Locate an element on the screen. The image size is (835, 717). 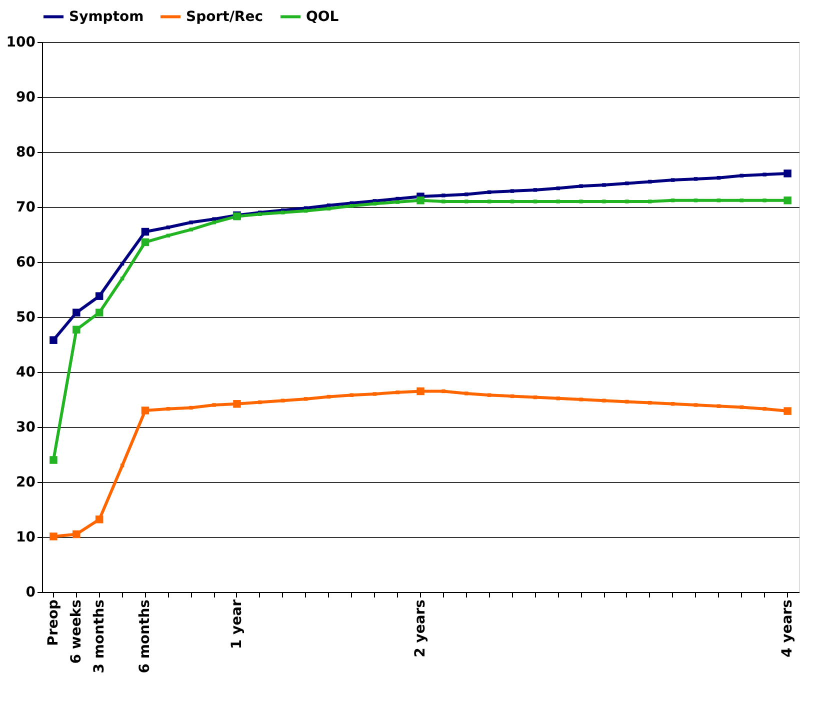
x-tick-label: Preop is located at coordinates (53, 623).